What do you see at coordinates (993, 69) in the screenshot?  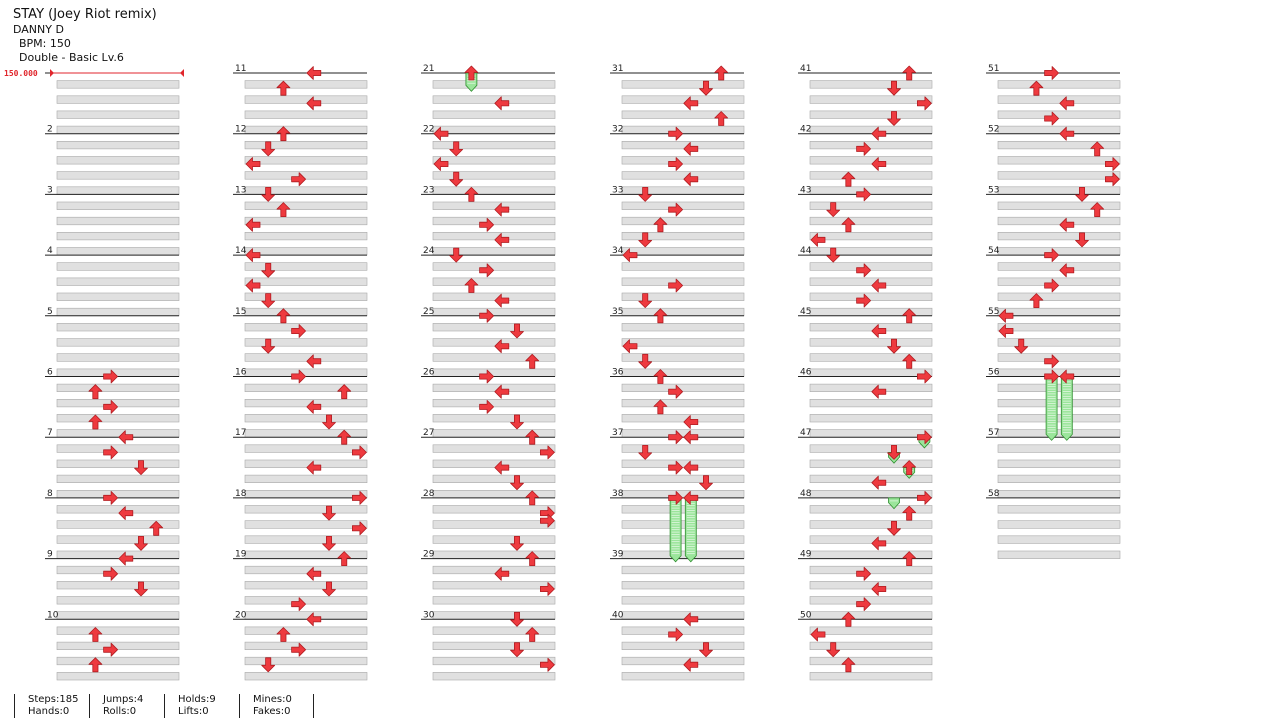 I see `measure-number: 51` at bounding box center [993, 69].